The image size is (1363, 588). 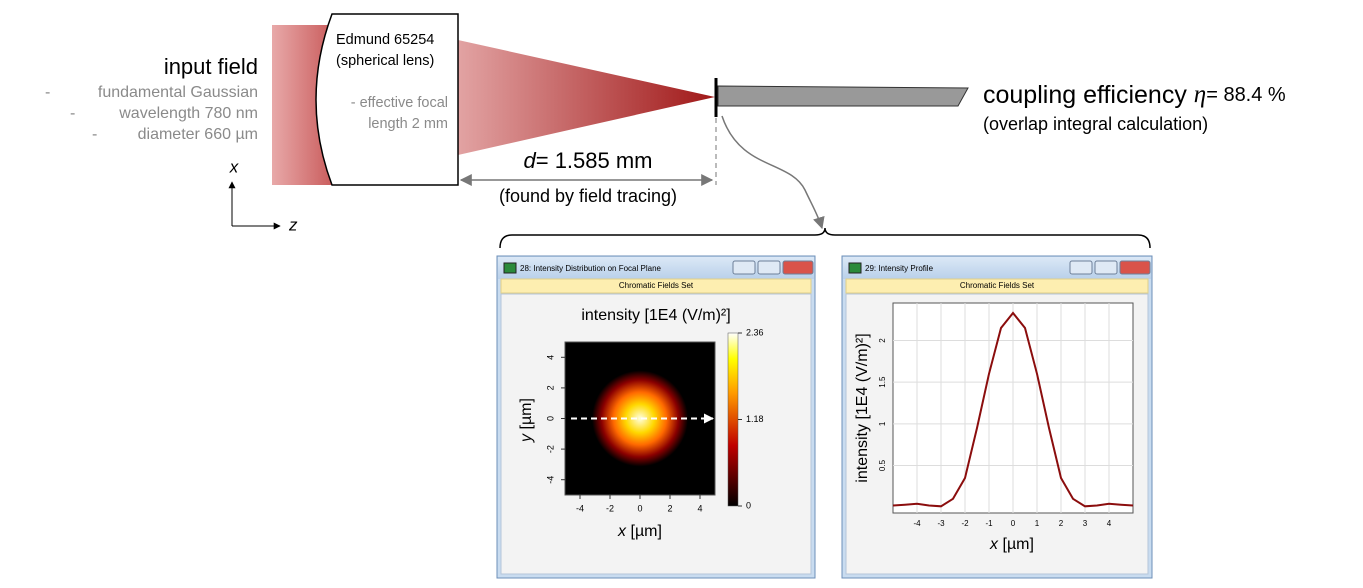 What do you see at coordinates (385, 40) in the screenshot?
I see `lens-label: Edmund 65254` at bounding box center [385, 40].